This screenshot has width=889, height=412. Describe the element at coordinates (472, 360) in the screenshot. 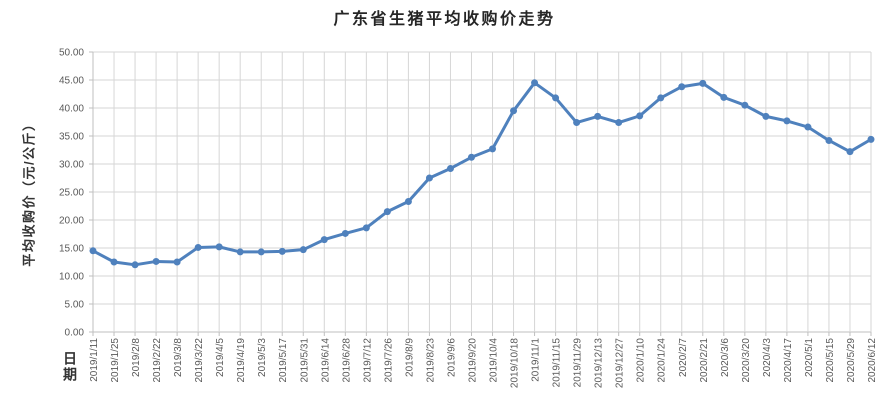

I see `x-tick-label: 2019/9/20` at that location.